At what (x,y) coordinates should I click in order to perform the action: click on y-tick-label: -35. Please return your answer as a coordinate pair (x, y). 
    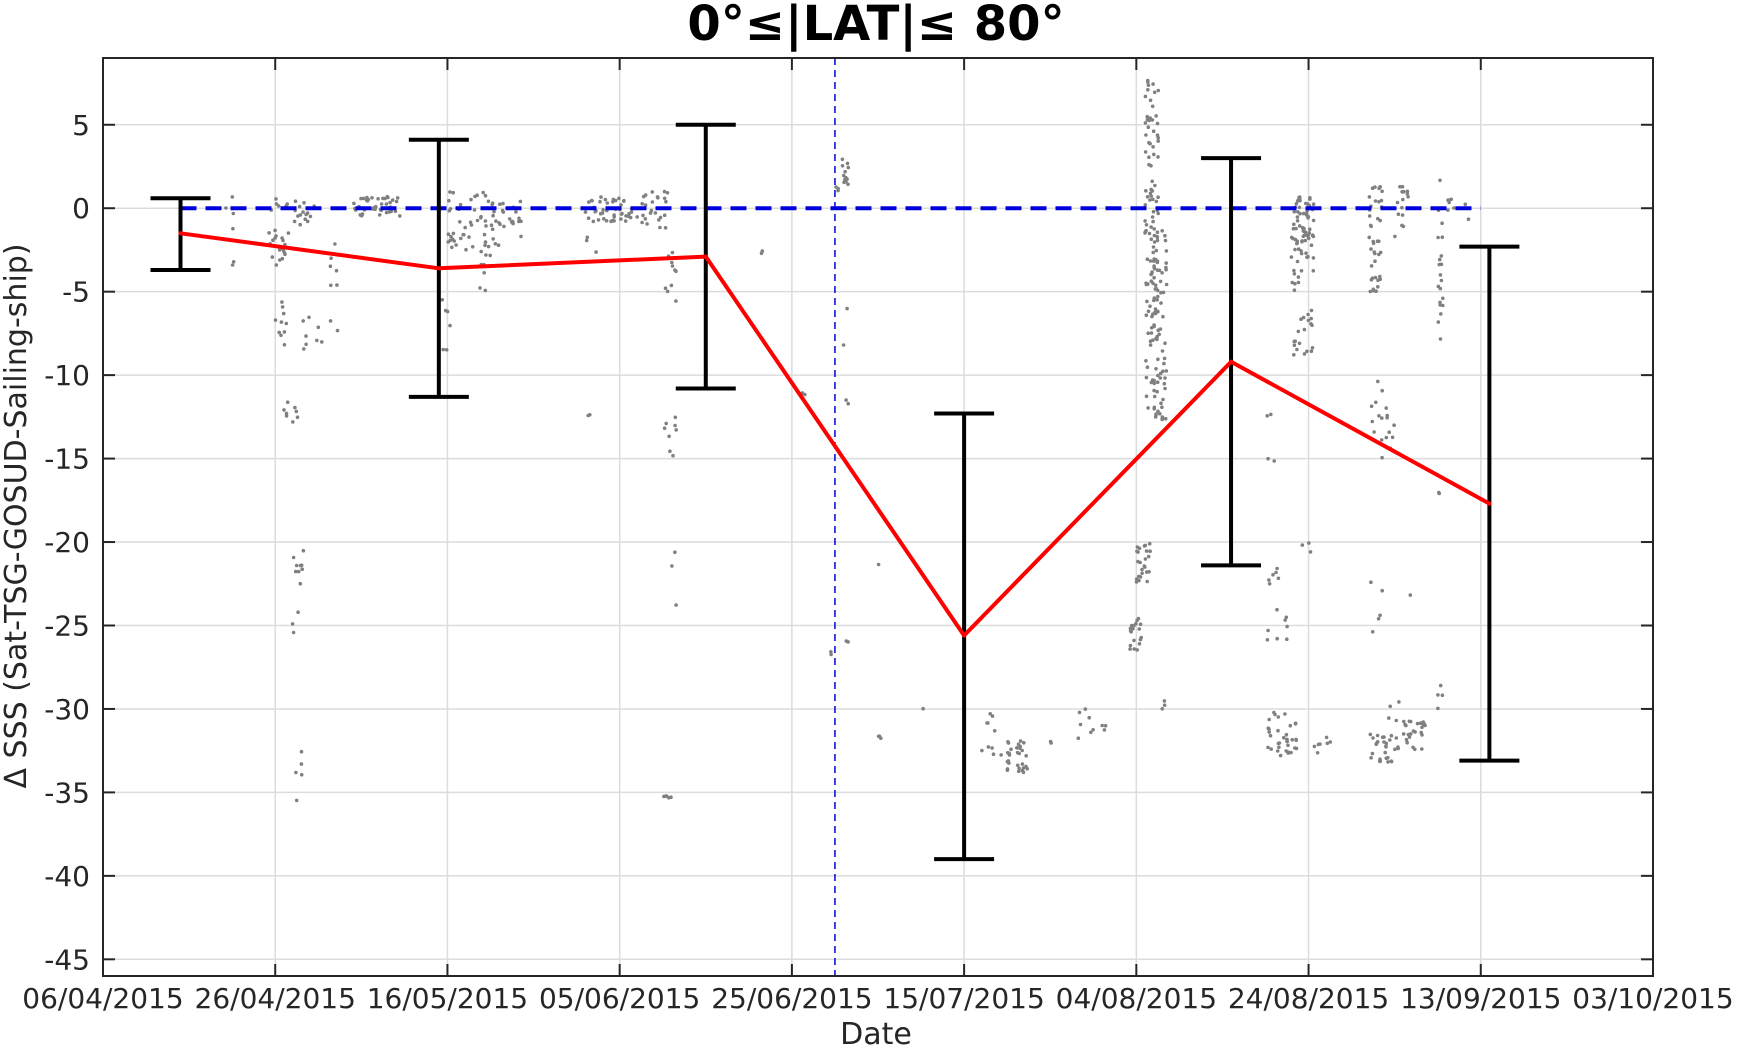
    Looking at the image, I should click on (67, 792).